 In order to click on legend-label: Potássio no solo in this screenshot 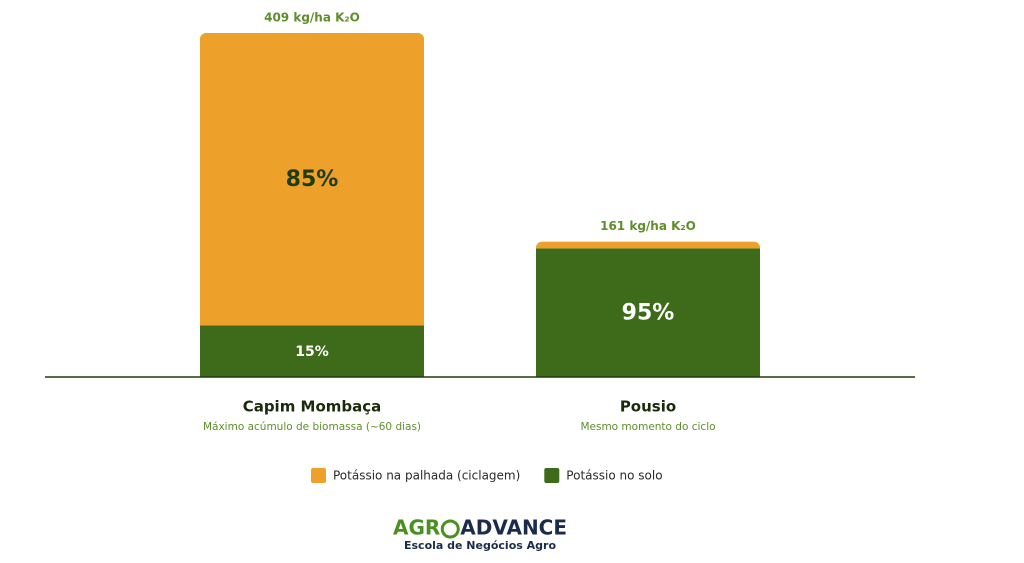, I will do `click(614, 476)`.